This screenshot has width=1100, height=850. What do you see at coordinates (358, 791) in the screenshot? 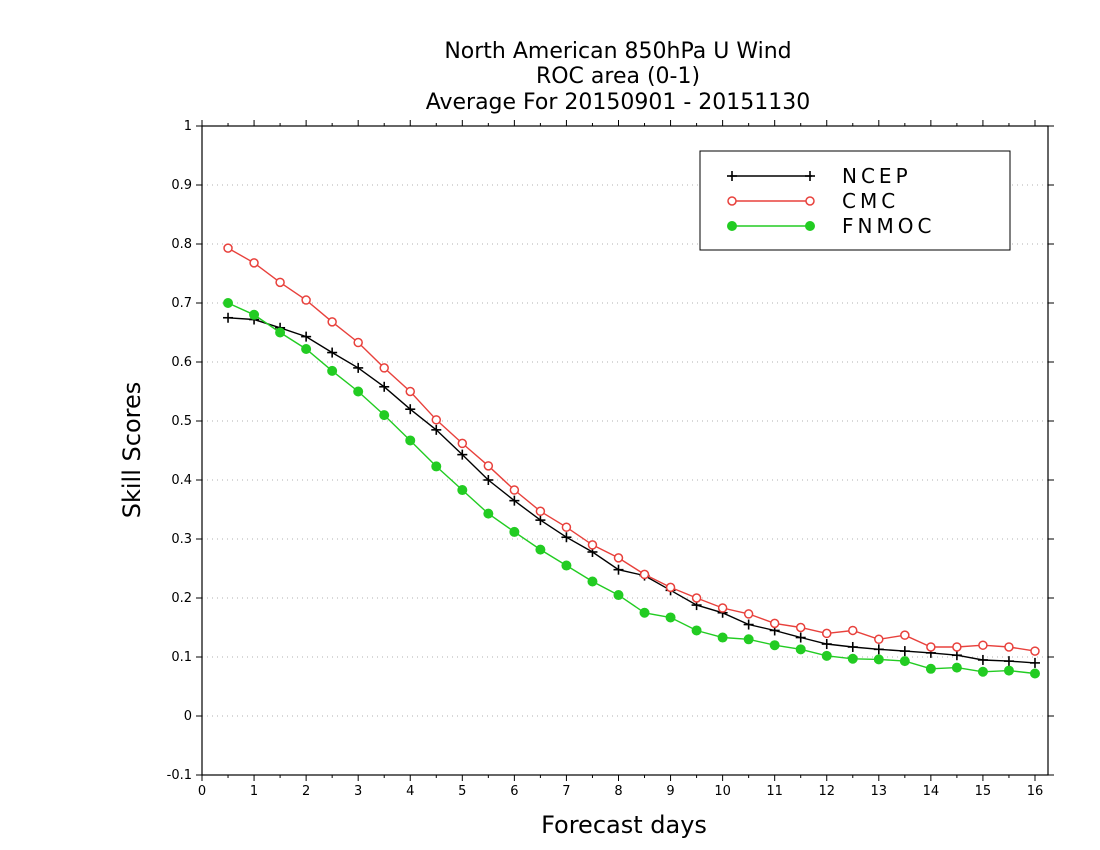
I see `x-tick-label: 3` at bounding box center [358, 791].